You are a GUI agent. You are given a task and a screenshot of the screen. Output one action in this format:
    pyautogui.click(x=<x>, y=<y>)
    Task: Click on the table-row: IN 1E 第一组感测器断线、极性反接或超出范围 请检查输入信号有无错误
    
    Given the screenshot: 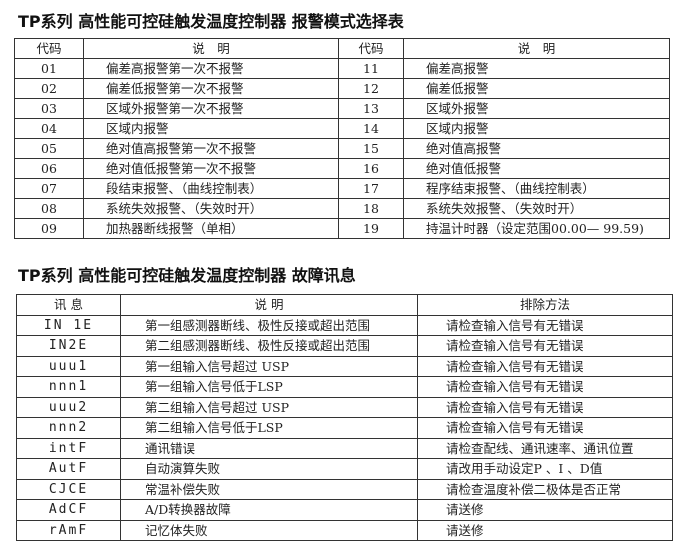 What is the action you would take?
    pyautogui.click(x=344, y=325)
    